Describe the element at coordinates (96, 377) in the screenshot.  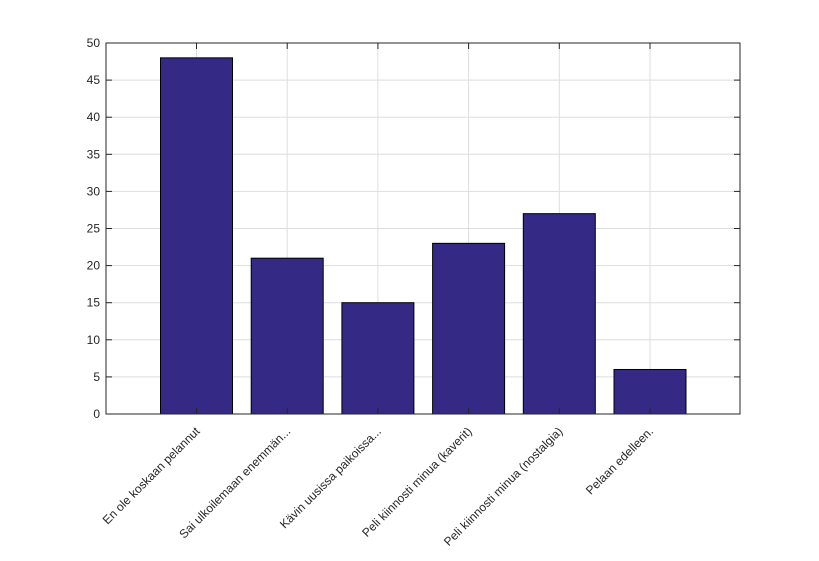
I see `y-tick-label: 5` at that location.